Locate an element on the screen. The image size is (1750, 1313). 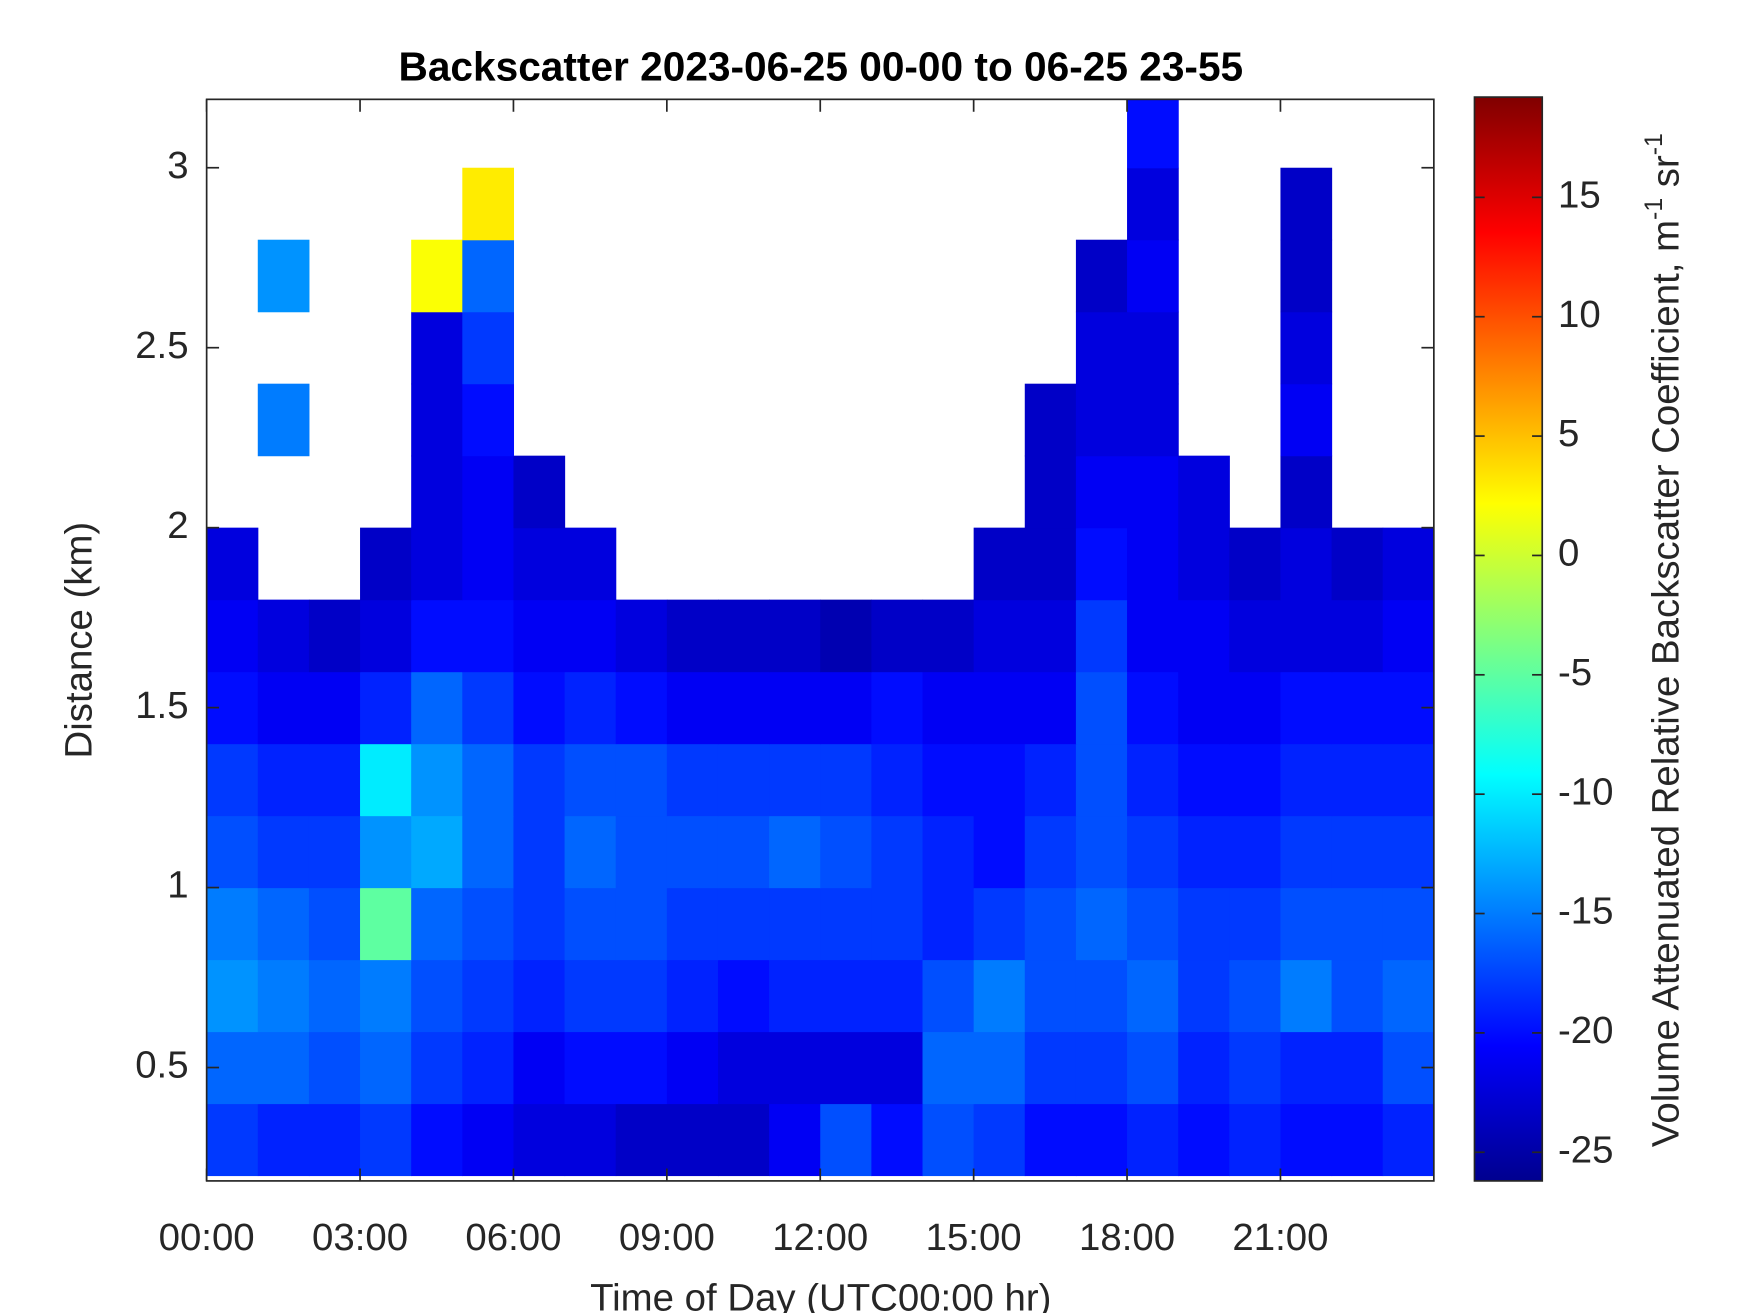
x-tick-label: 21:00 is located at coordinates (1280, 1237).